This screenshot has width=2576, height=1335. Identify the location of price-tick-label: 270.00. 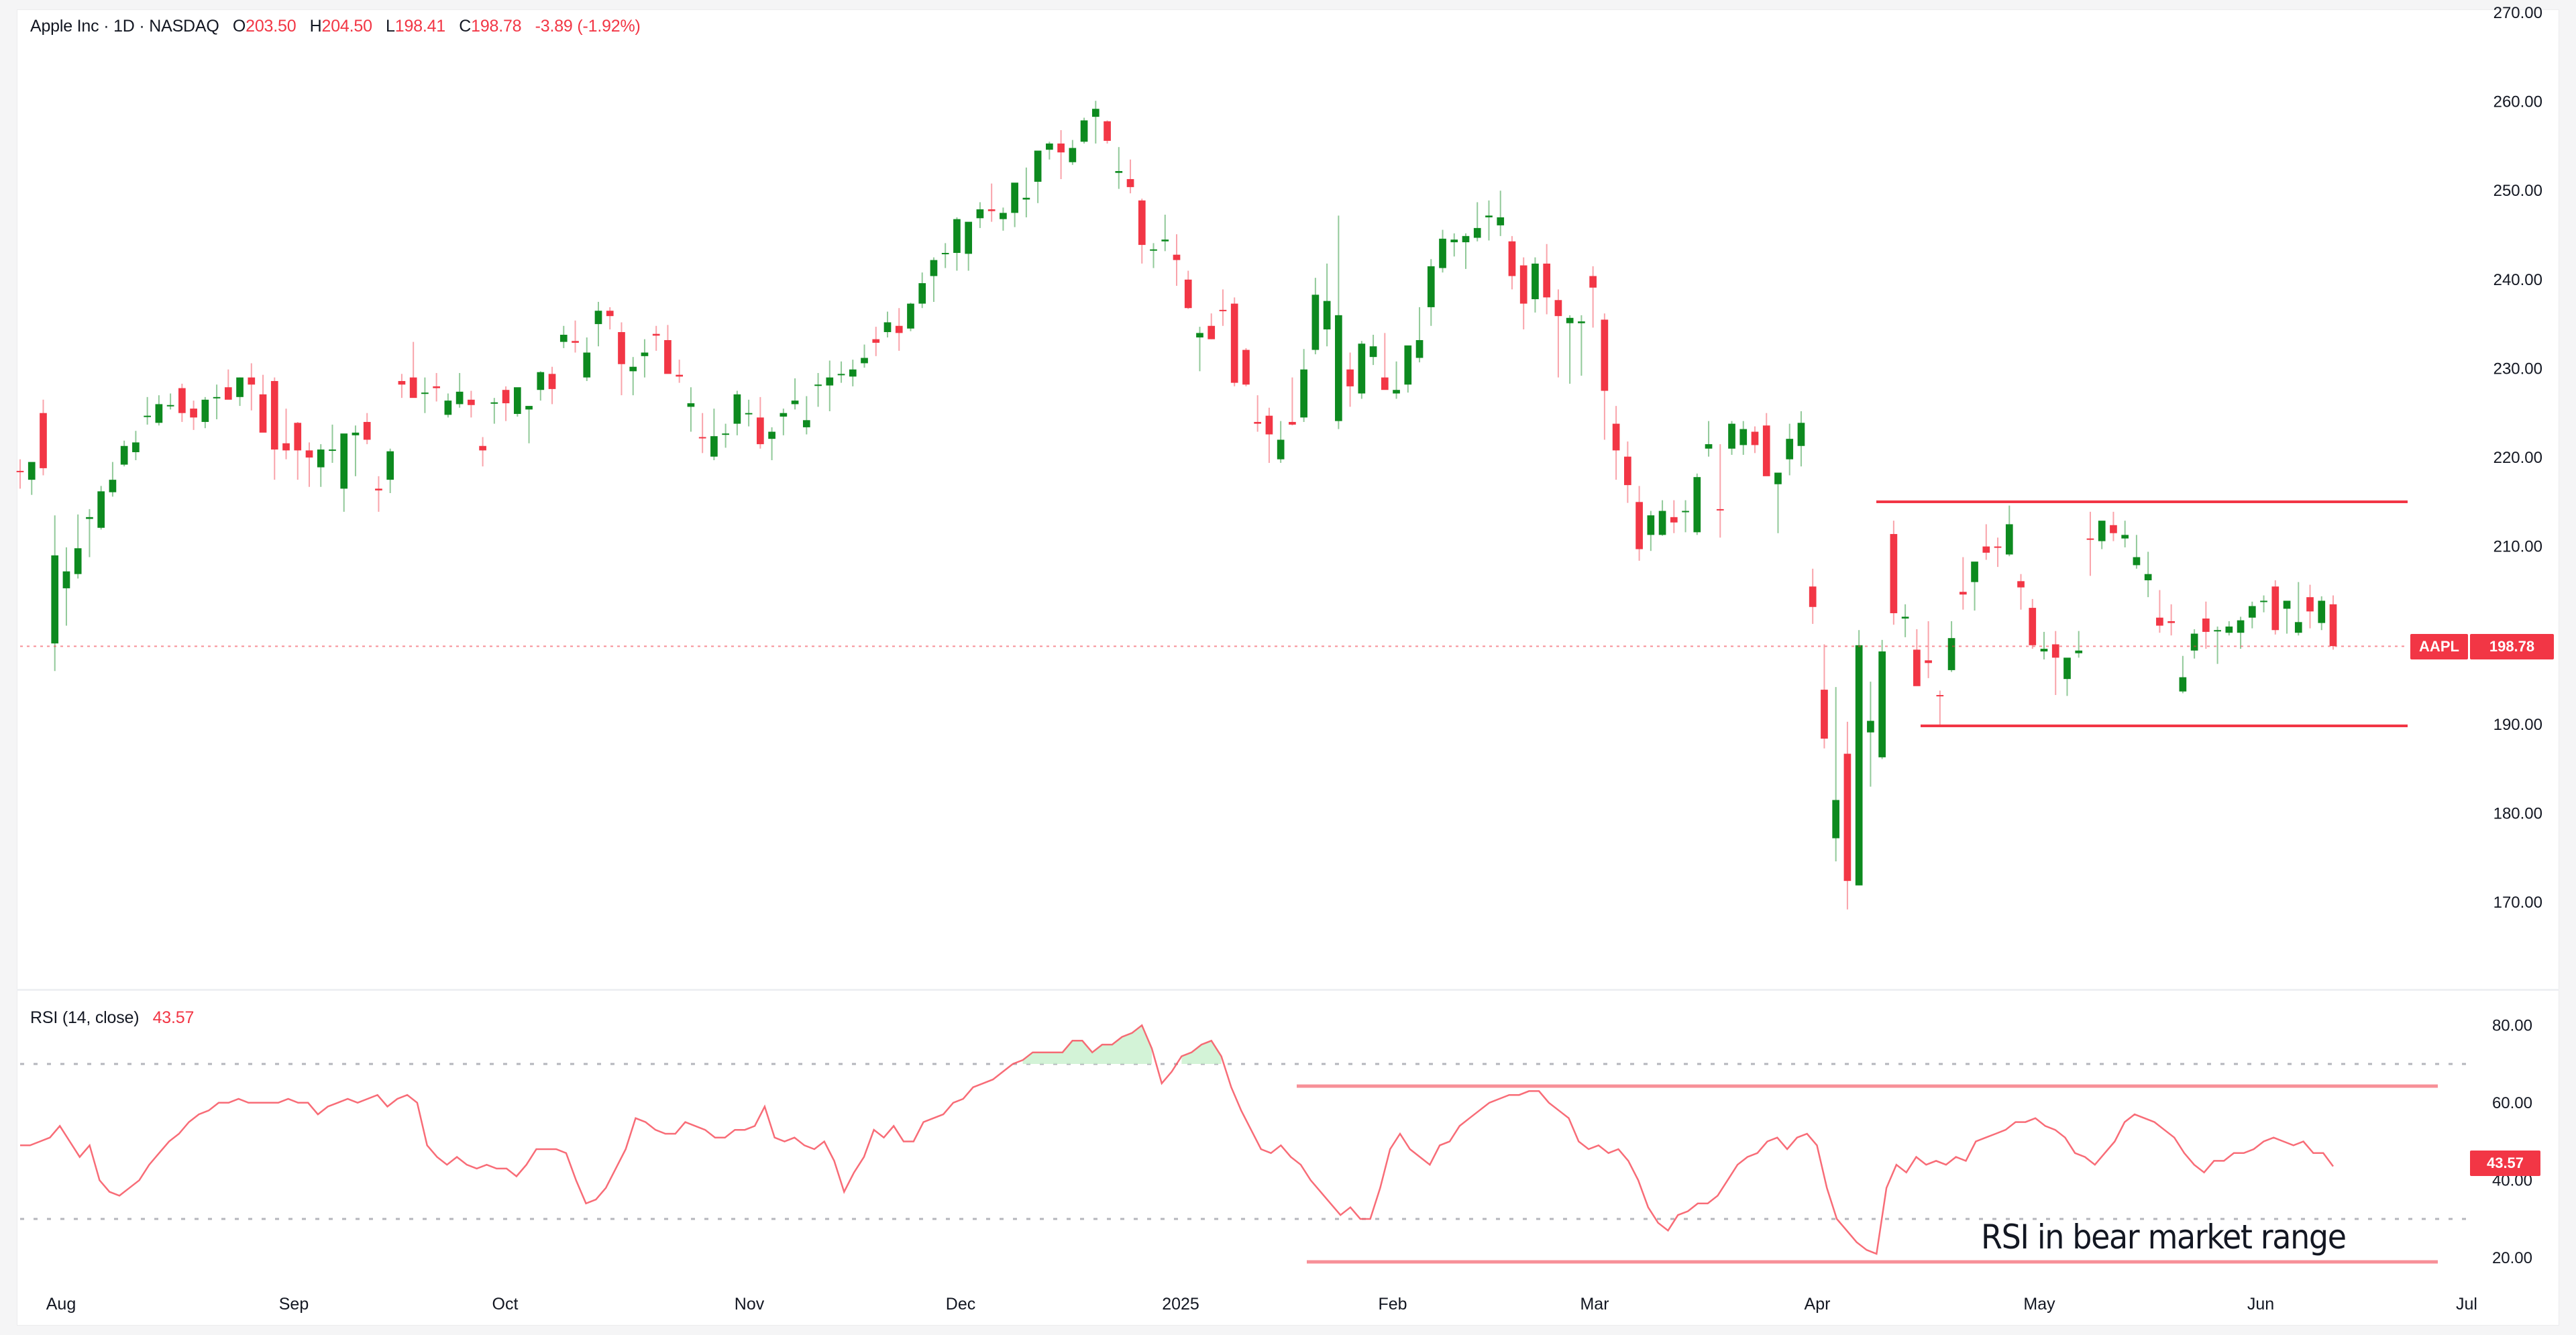
(2517, 13).